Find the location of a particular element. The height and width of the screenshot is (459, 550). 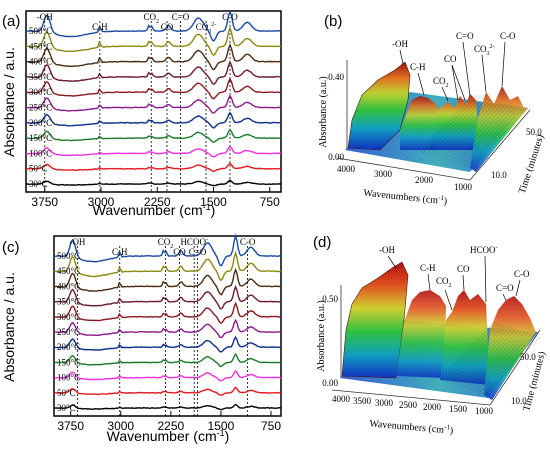

x-tick-label: 2250 is located at coordinates (170, 426).